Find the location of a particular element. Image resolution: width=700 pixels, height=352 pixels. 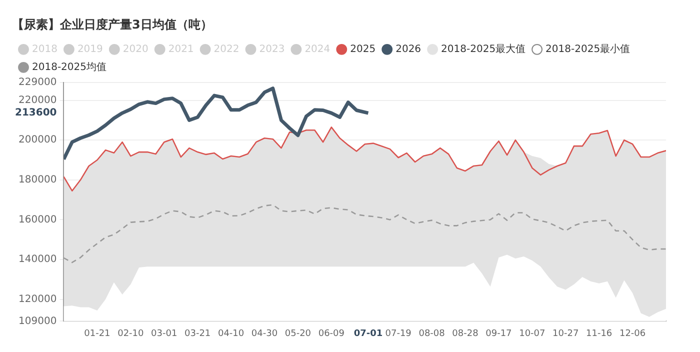

y-tick-label: 200000 is located at coordinates (37, 140).